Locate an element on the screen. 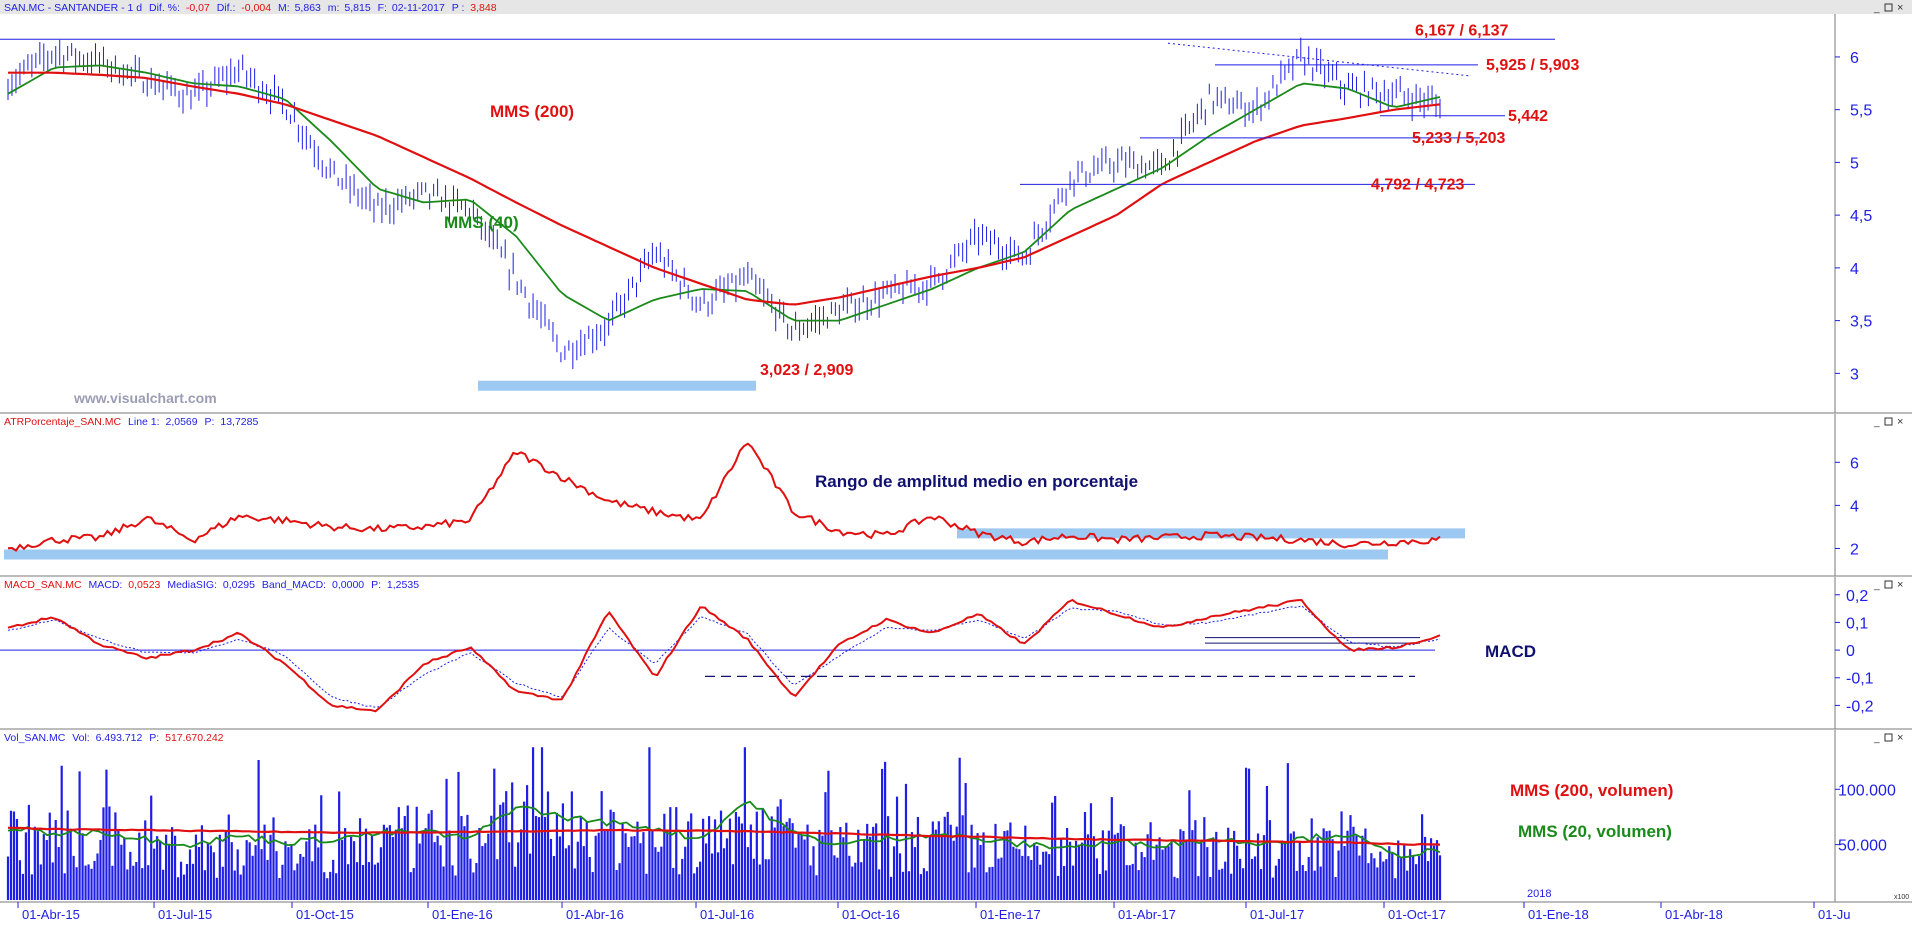  window-controls-macd: _ × is located at coordinates (1888, 585).